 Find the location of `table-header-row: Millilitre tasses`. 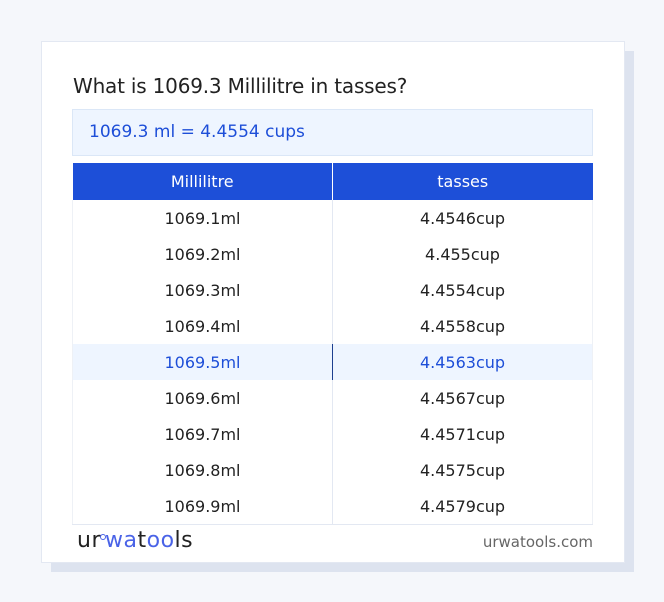

table-header-row: Millilitre tasses is located at coordinates (332, 181).